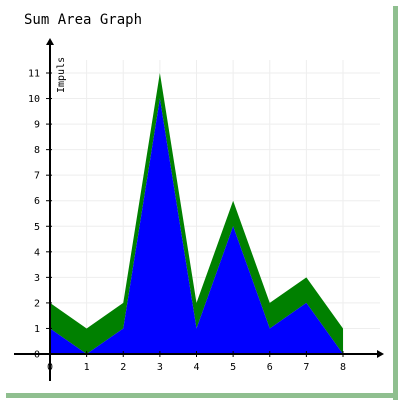  What do you see at coordinates (37, 278) in the screenshot?
I see `y-tick-label-3: 3` at bounding box center [37, 278].